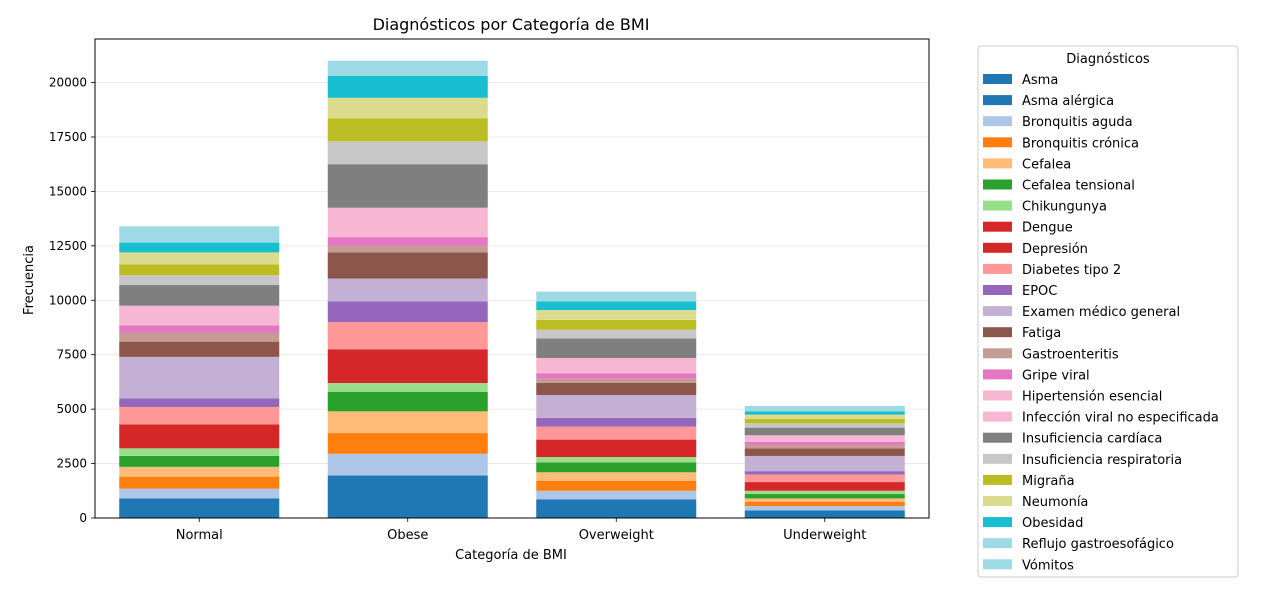 Image resolution: width=1280 pixels, height=612 pixels. I want to click on legend-label: Infección viral no especificada, so click(1120, 418).